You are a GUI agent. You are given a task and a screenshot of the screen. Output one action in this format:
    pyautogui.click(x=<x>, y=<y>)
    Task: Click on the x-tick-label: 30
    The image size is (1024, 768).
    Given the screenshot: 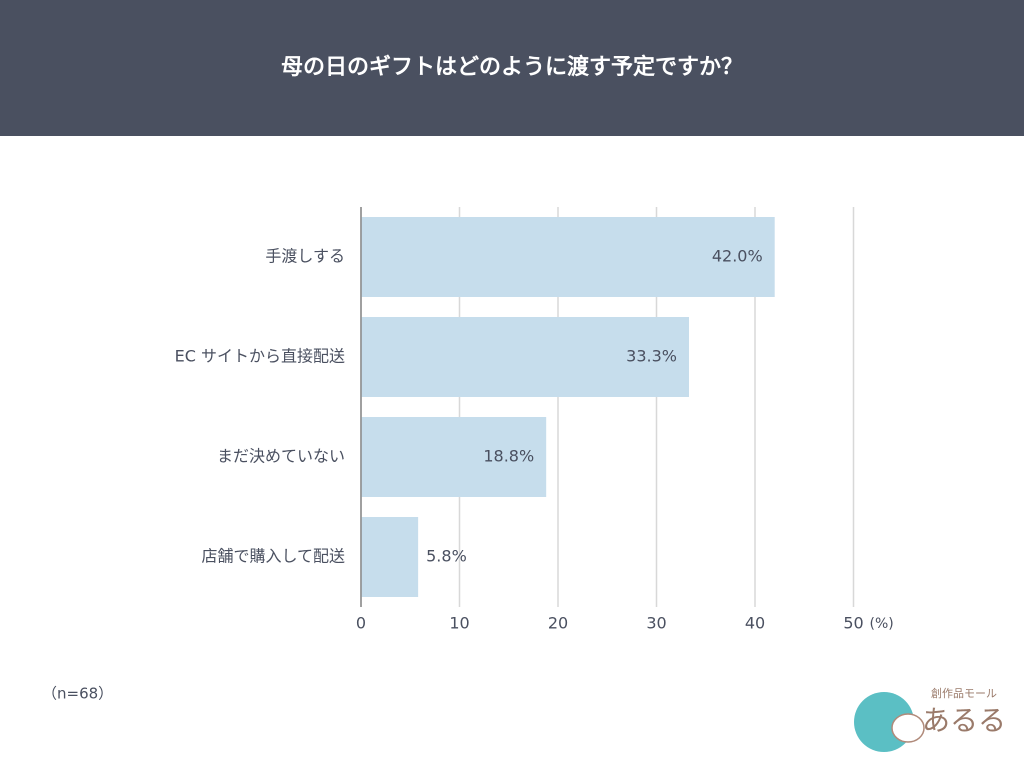 What is the action you would take?
    pyautogui.click(x=656, y=623)
    